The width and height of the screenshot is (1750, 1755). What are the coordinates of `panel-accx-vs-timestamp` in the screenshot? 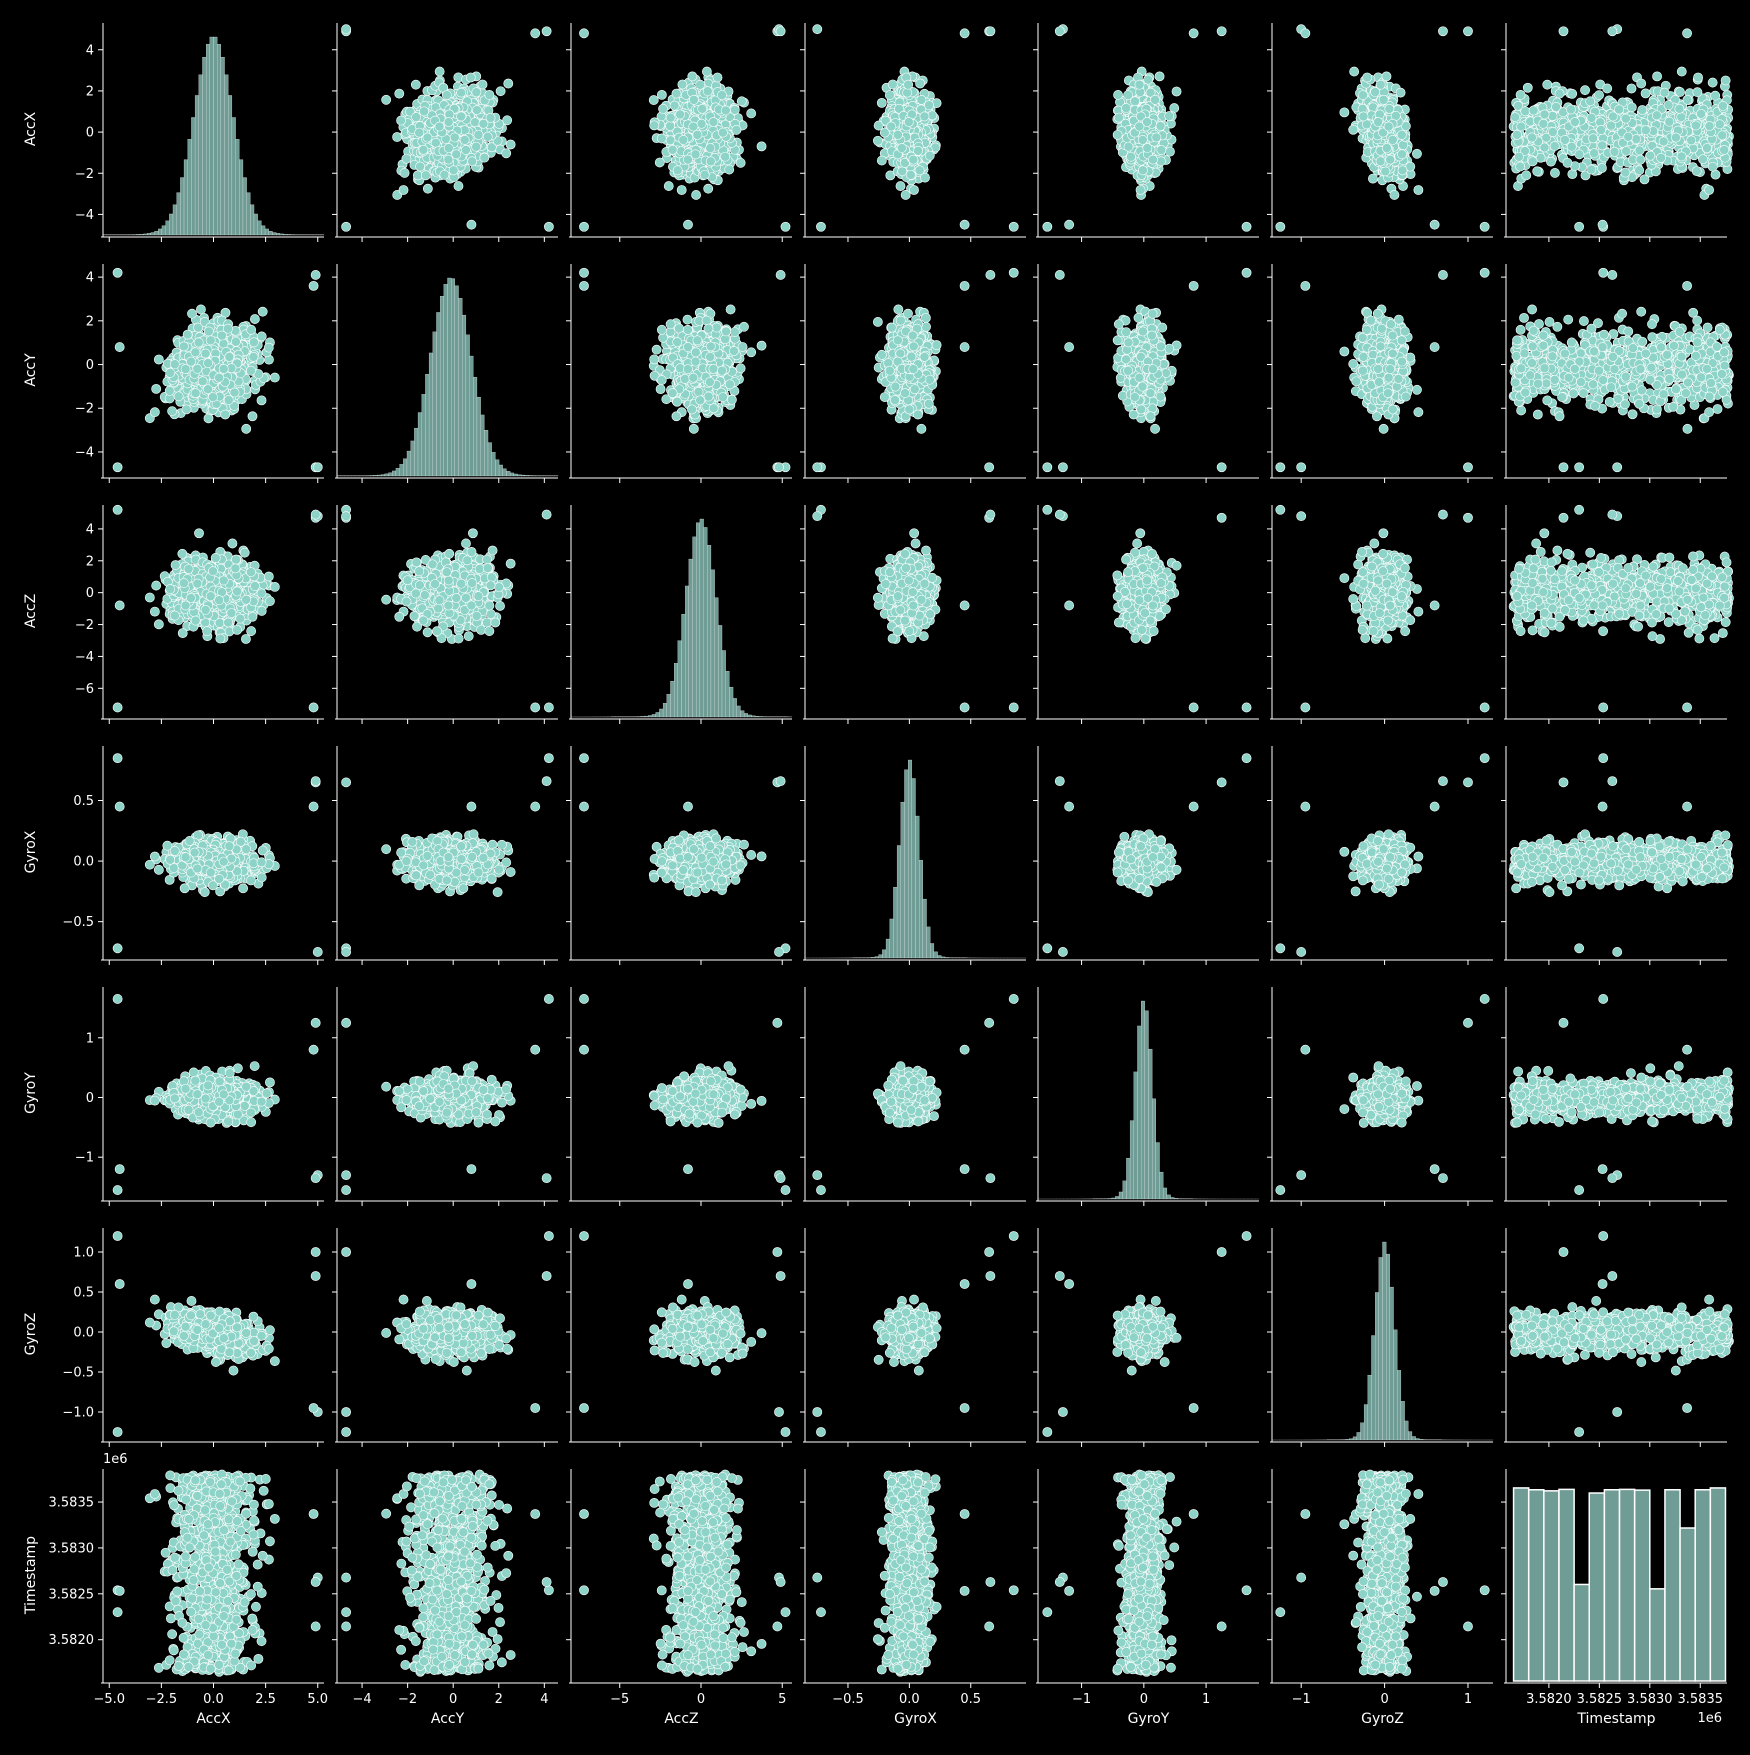 It's located at (1617, 132).